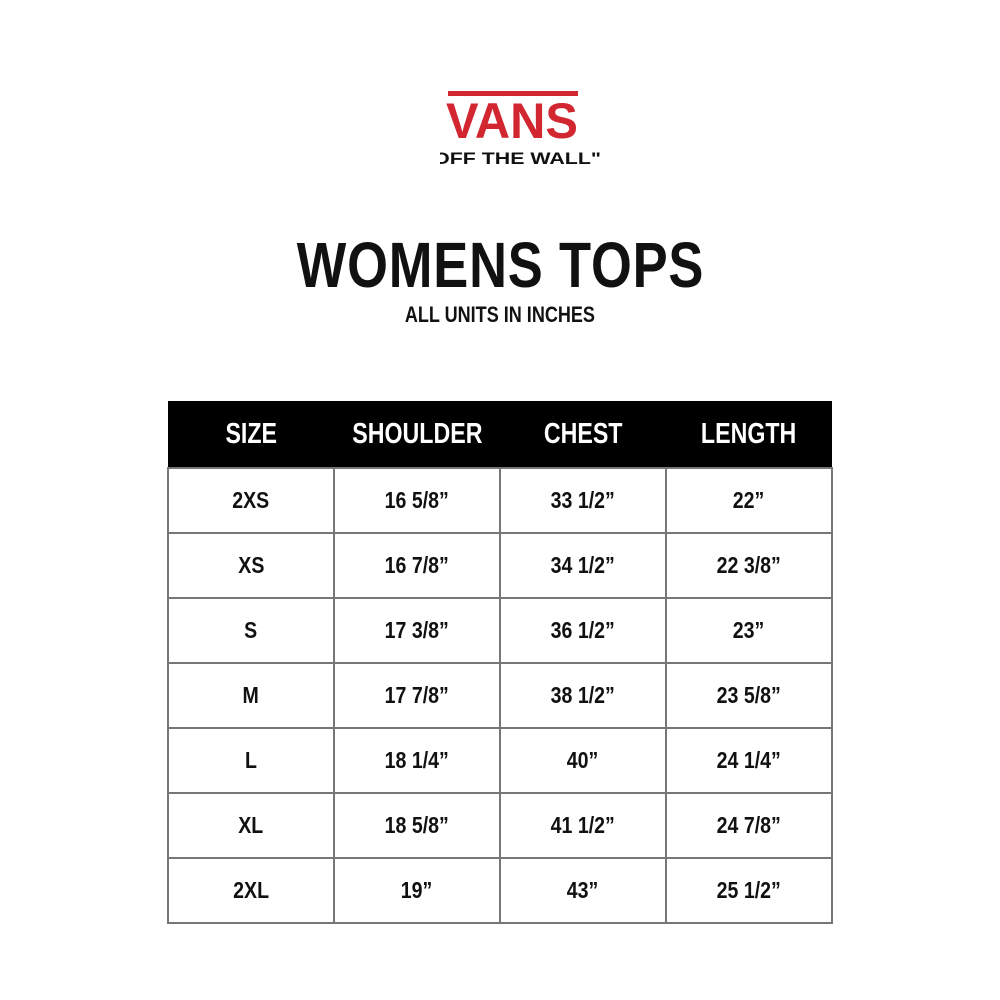 The image size is (1000, 1000). Describe the element at coordinates (251, 565) in the screenshot. I see `table-cell: XS` at that location.